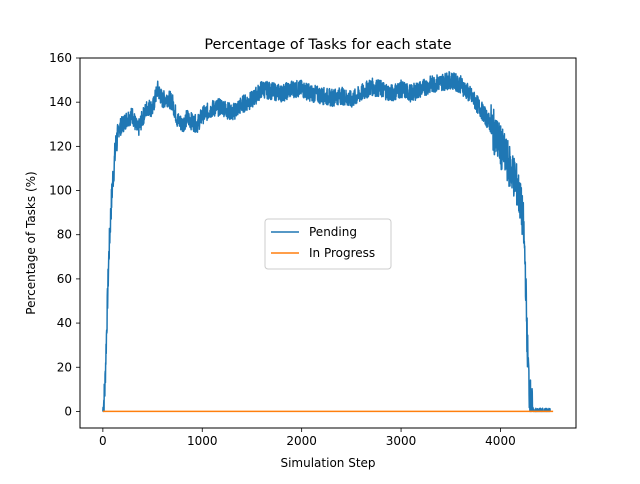 The width and height of the screenshot is (640, 484). I want to click on y-axis-label: Percentage of Tasks (%), so click(31, 242).